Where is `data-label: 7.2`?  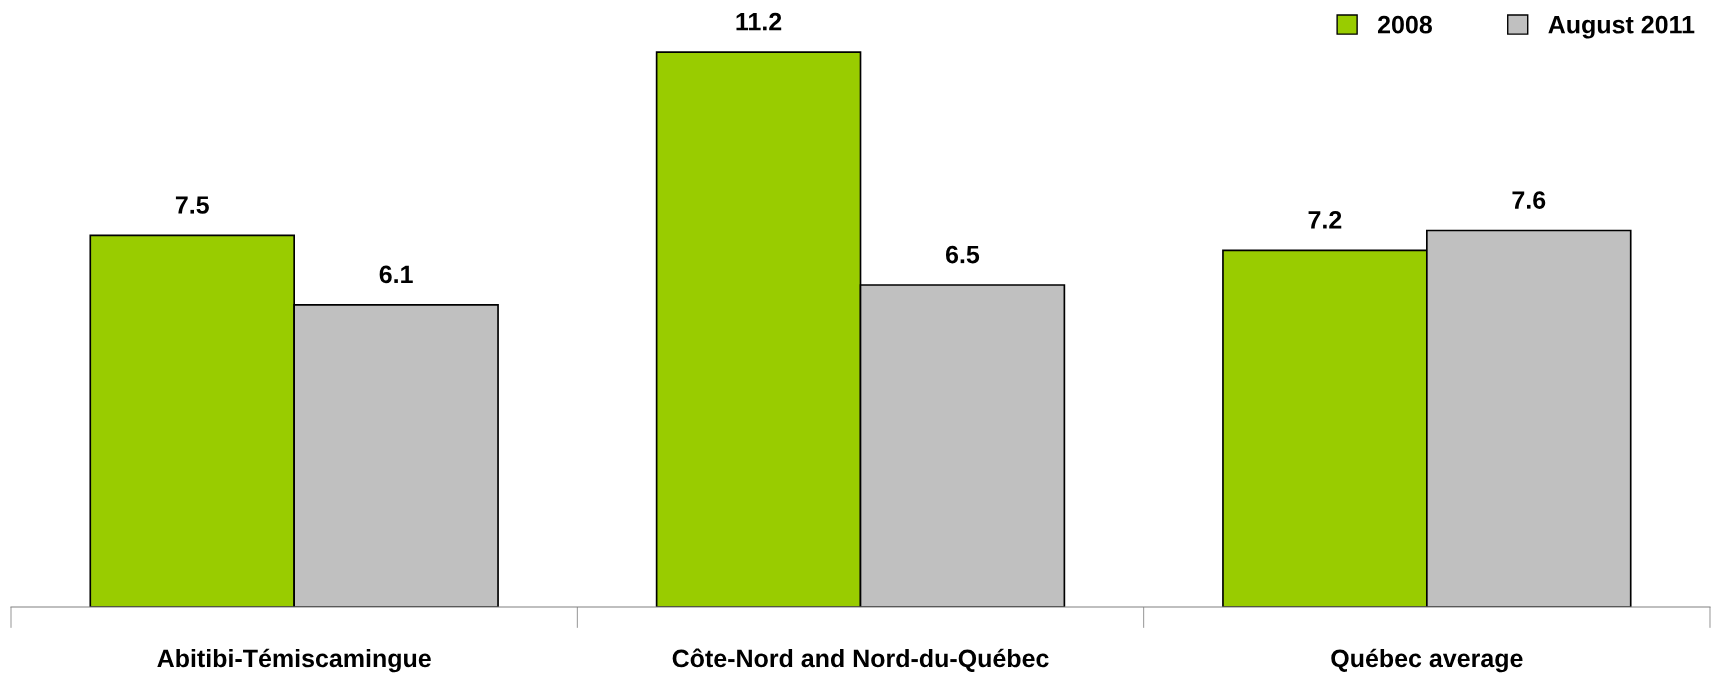
data-label: 7.2 is located at coordinates (1325, 220).